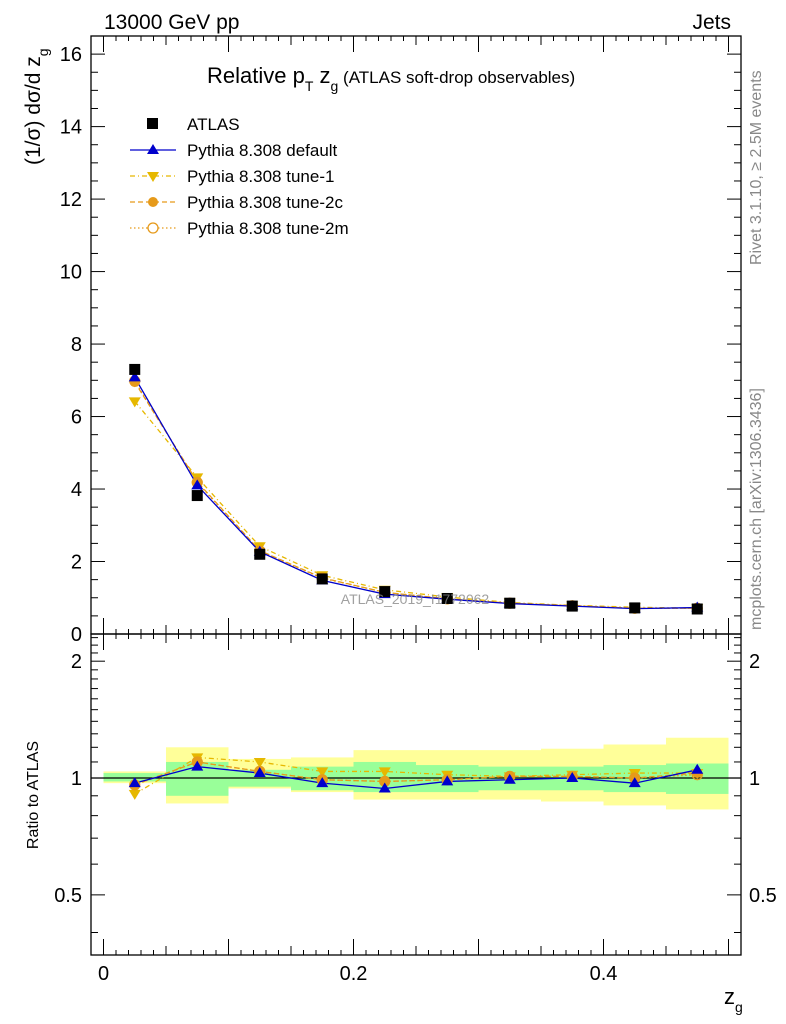 Image resolution: width=786 pixels, height=1024 pixels. I want to click on x-tick-label: 0, so click(103, 974).